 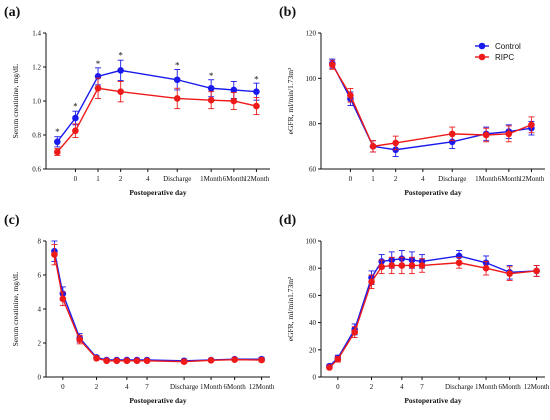 What do you see at coordinates (40, 310) in the screenshot?
I see `y-tick-label: 4` at bounding box center [40, 310].